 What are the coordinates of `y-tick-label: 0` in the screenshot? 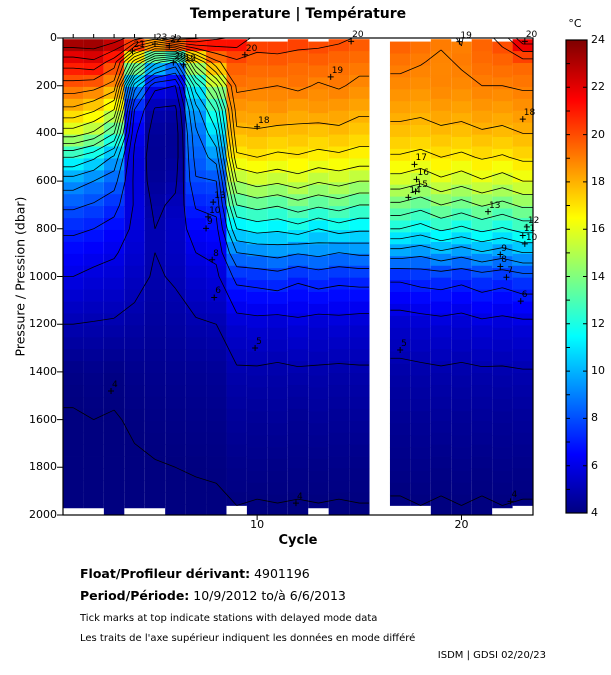 It's located at (53, 37).